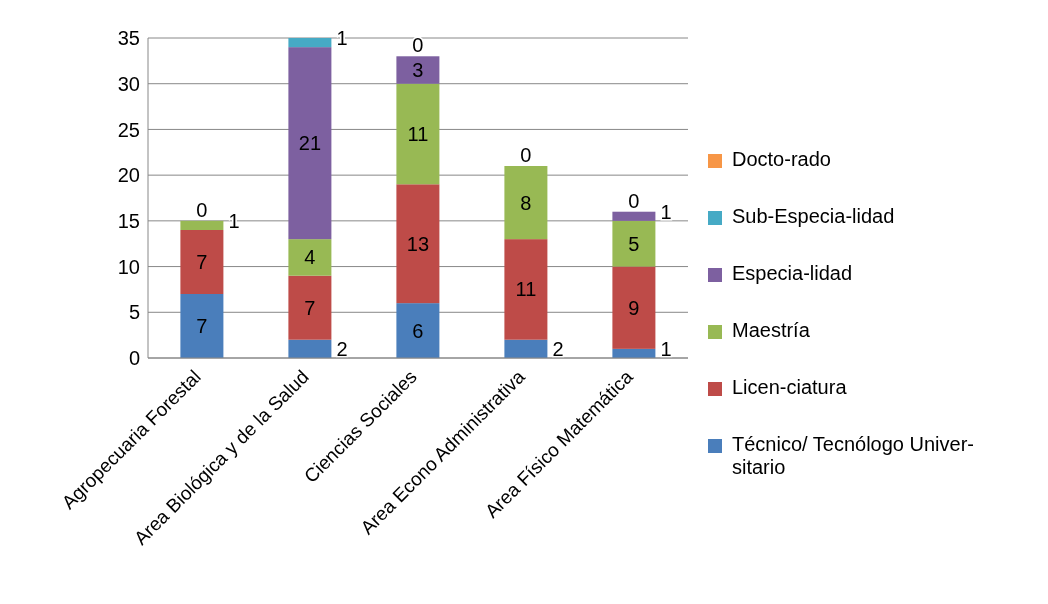 The height and width of the screenshot is (604, 1048). What do you see at coordinates (128, 220) in the screenshot?
I see `y-tick-label: 15` at bounding box center [128, 220].